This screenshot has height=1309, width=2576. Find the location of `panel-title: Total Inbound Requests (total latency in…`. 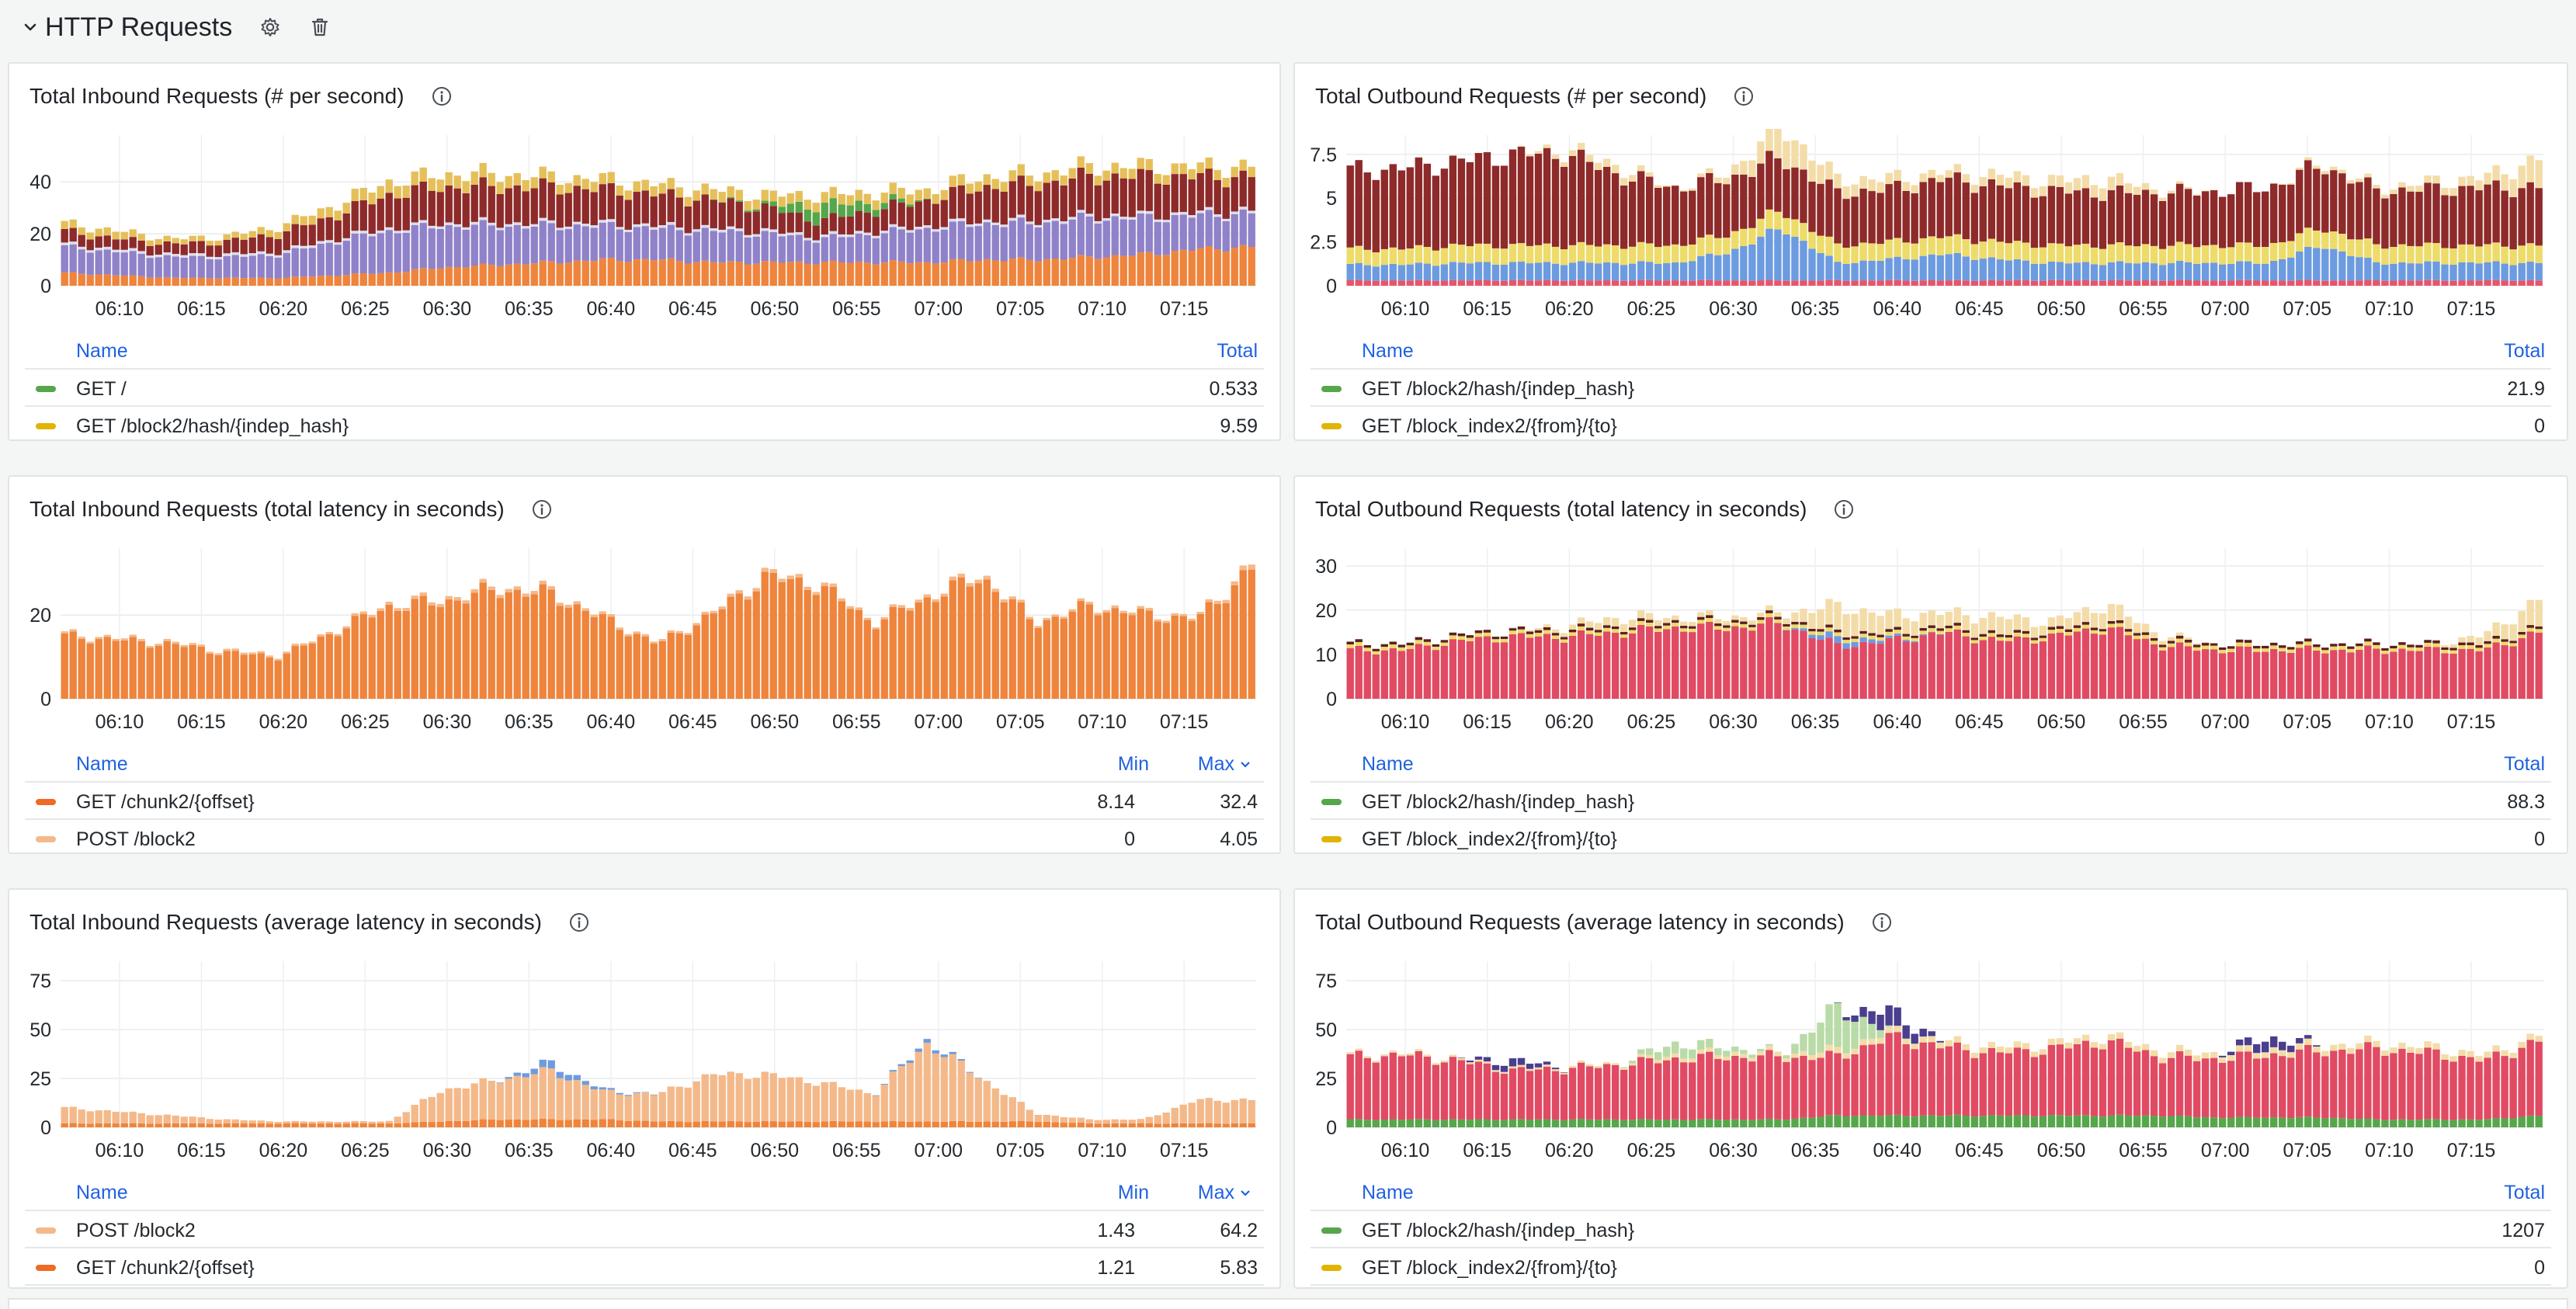

panel-title: Total Inbound Requests (total latency in… is located at coordinates (267, 509).